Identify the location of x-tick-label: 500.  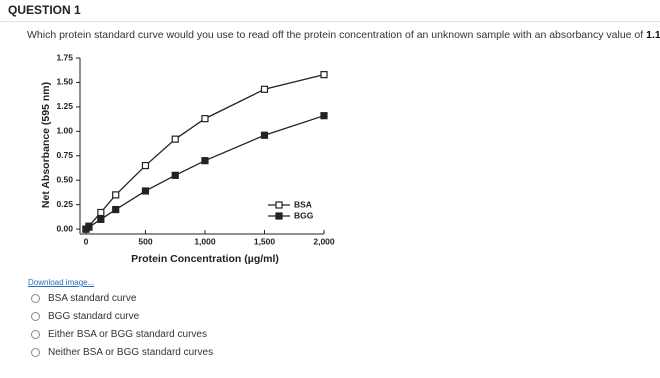
(145, 241).